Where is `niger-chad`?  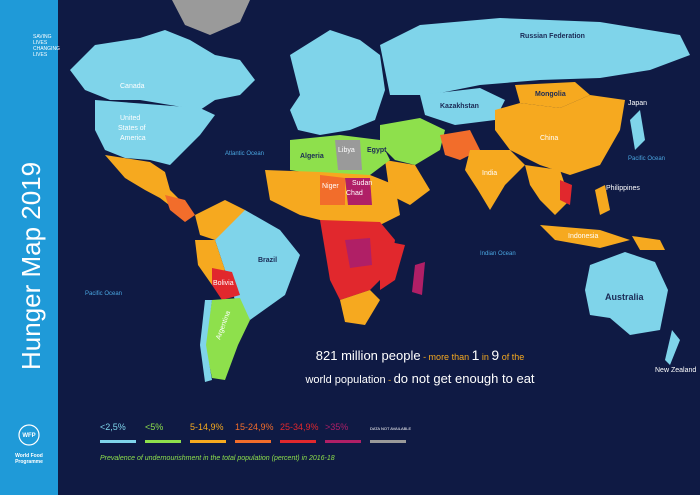 niger-chad is located at coordinates (332, 190).